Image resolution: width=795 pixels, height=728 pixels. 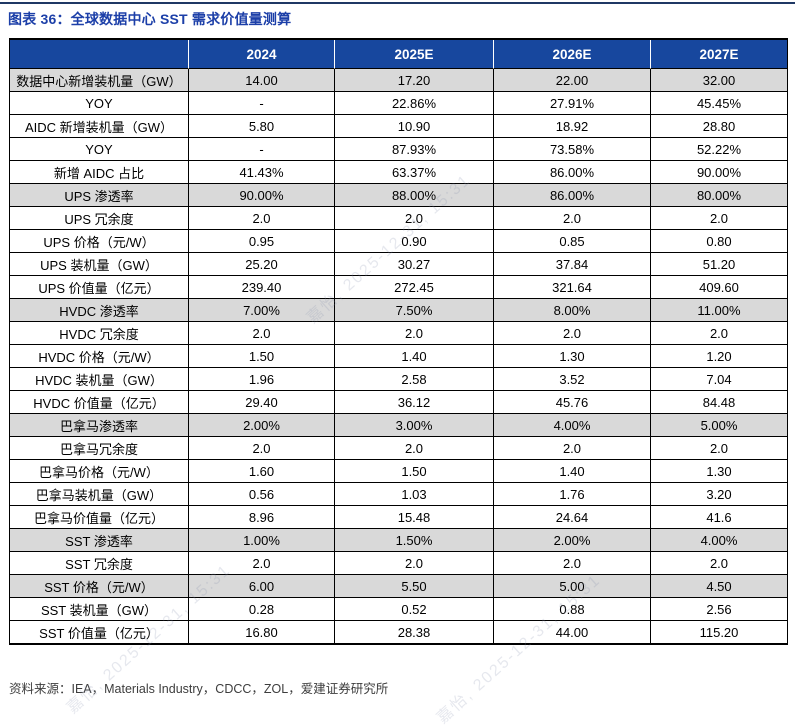 What do you see at coordinates (99, 494) in the screenshot?
I see `row-label-cell: 巴拿马装机量（GW）` at bounding box center [99, 494].